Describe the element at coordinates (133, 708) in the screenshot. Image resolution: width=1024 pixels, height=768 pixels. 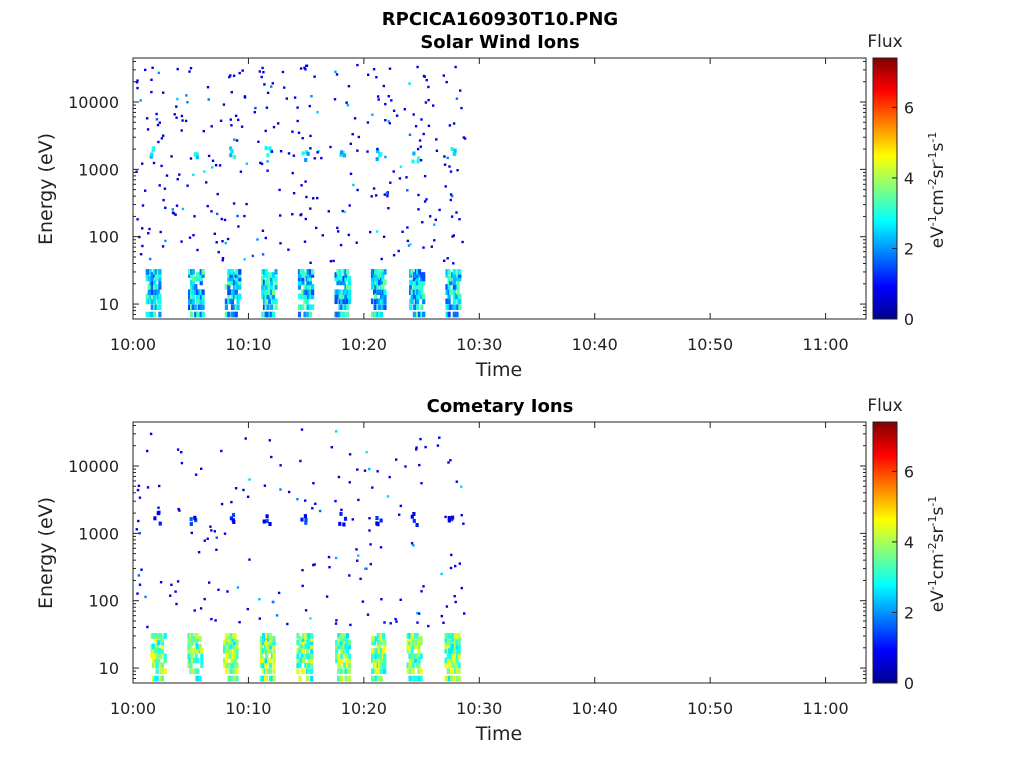
I see `x-tick-label: 10:00` at that location.